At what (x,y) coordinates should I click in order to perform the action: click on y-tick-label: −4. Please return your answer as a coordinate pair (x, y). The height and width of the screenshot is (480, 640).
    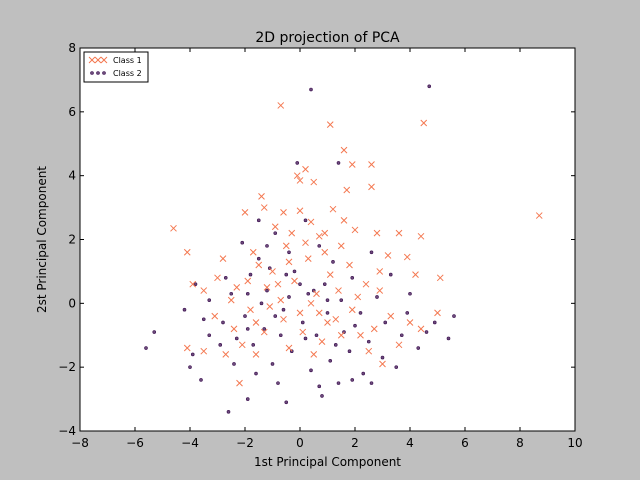
    Looking at the image, I should click on (67, 431).